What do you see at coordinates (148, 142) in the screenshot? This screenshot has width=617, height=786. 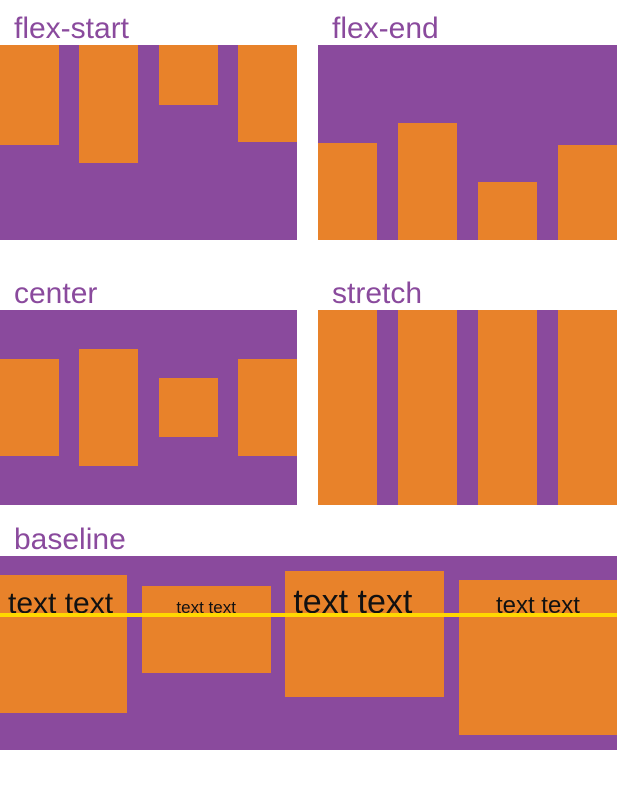 I see `flex-container-flex-start` at bounding box center [148, 142].